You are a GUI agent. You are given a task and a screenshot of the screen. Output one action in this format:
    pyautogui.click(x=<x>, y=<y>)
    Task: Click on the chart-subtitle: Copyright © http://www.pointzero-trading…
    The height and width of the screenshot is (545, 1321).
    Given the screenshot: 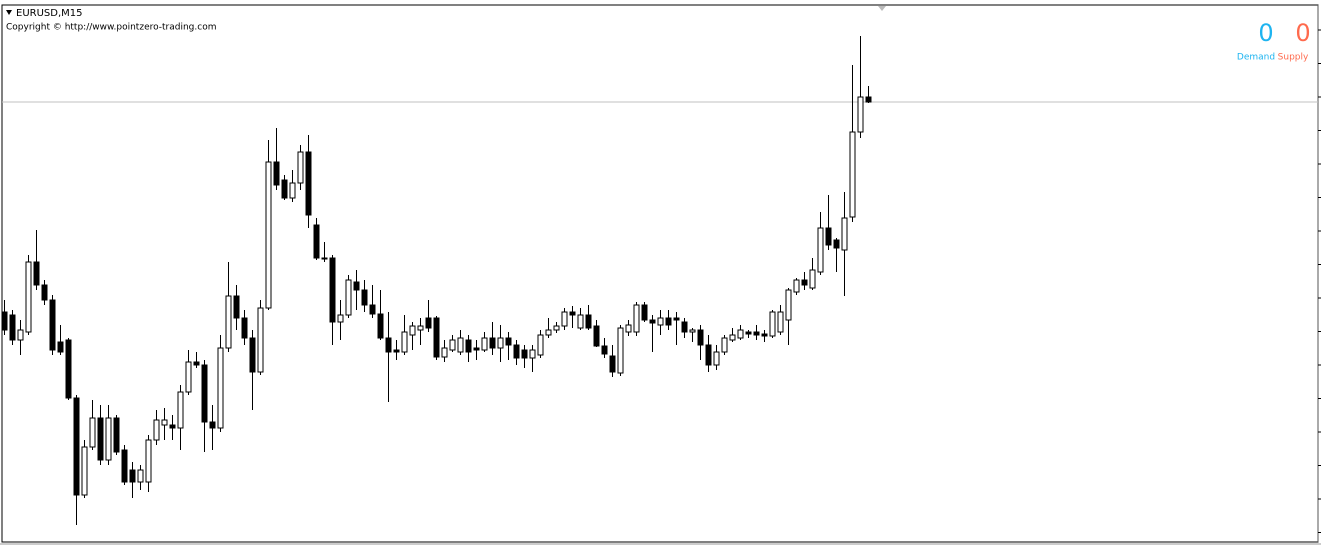 What is the action you would take?
    pyautogui.click(x=111, y=28)
    